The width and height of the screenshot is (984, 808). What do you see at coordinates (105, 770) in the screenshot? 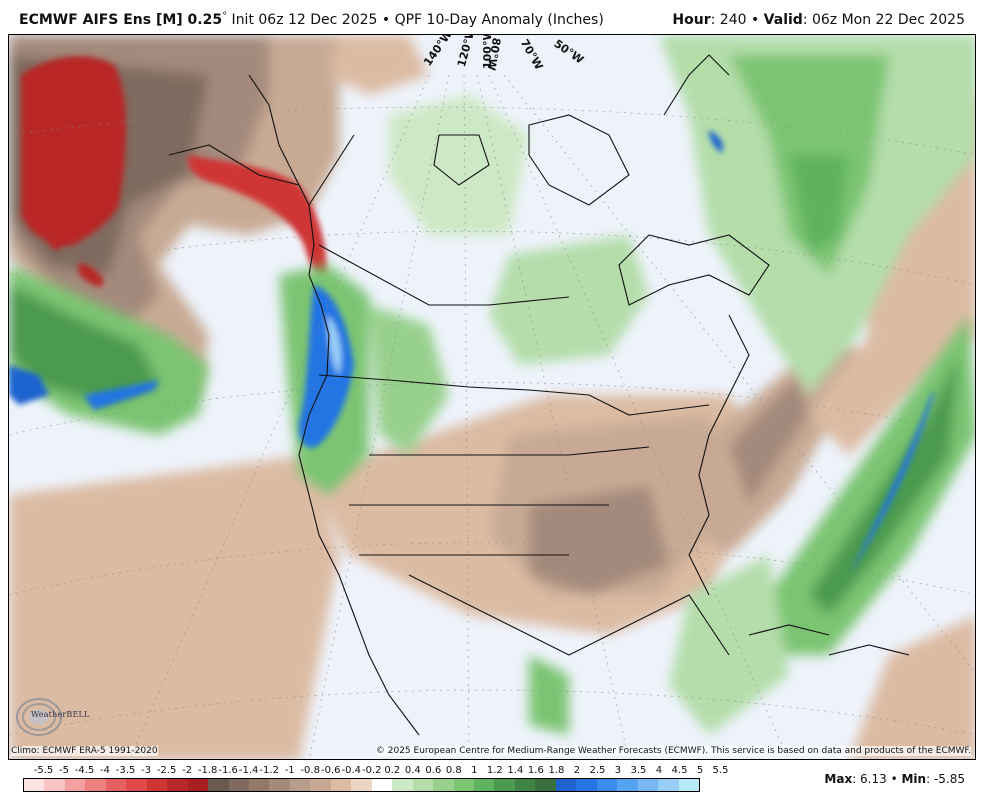
I see `colorbar-tick-label: -4` at bounding box center [105, 770].